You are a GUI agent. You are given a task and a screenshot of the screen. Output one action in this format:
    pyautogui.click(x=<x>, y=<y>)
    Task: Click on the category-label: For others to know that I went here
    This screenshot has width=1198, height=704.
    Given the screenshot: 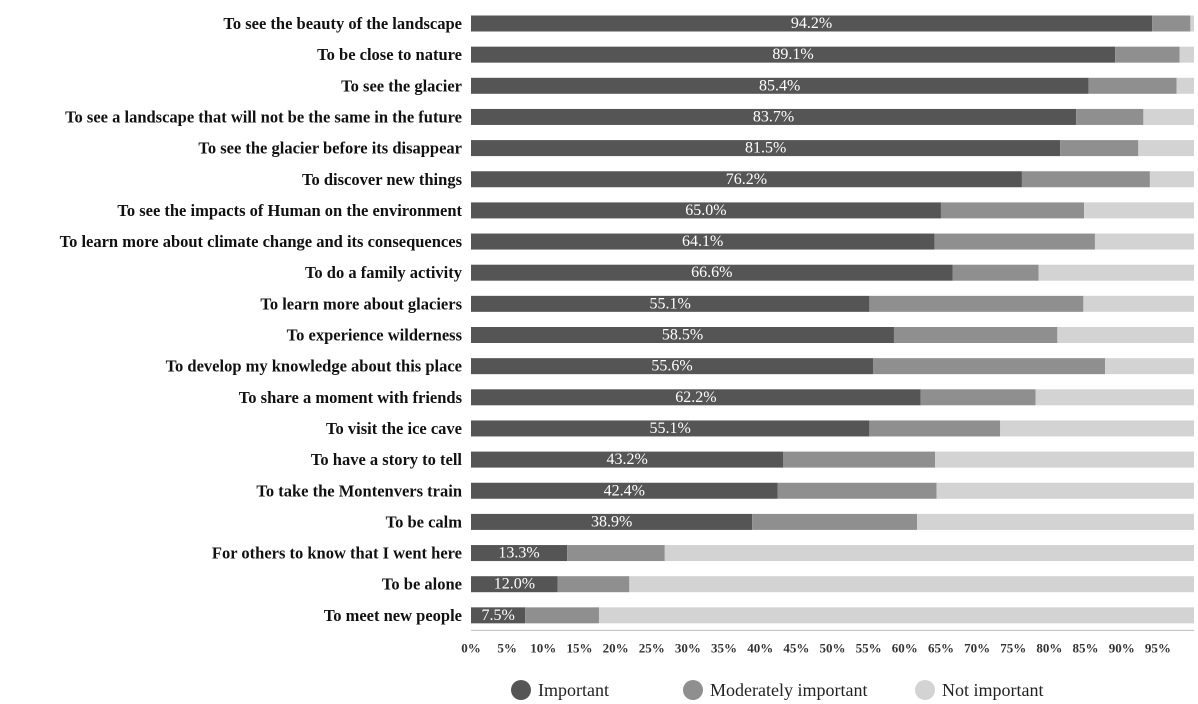 What is the action you would take?
    pyautogui.click(x=337, y=553)
    